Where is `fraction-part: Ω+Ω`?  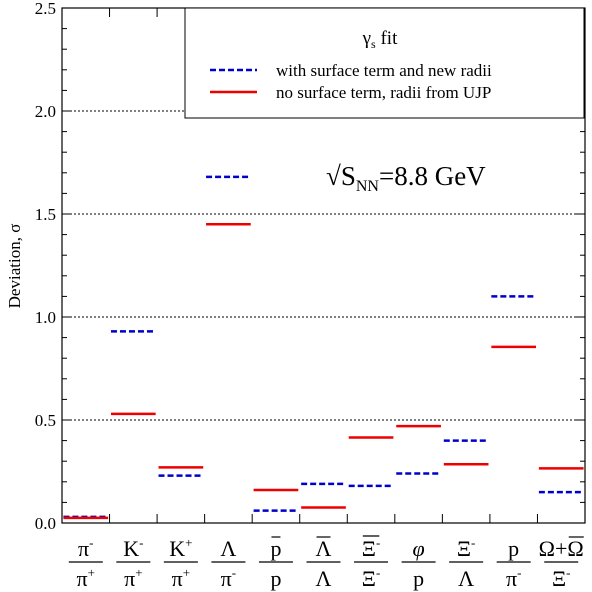
fraction-part: Ω+Ω is located at coordinates (561, 548).